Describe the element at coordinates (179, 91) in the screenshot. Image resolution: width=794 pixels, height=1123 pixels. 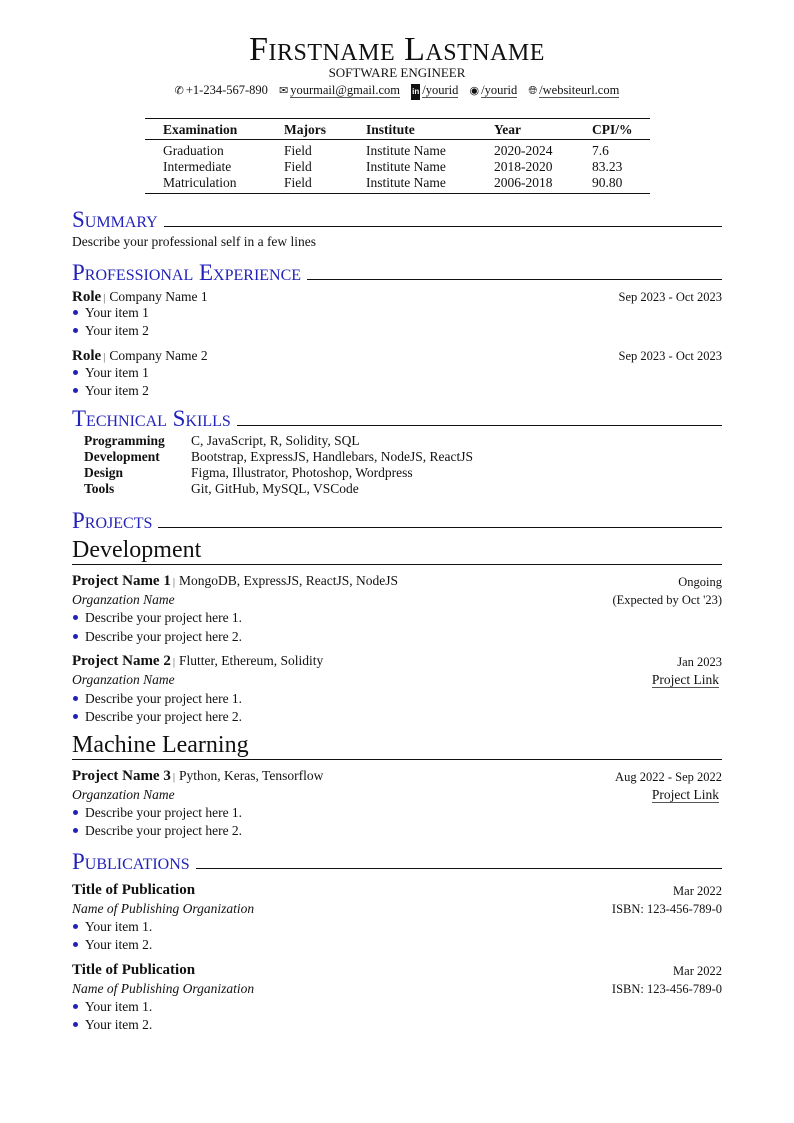
I see `phone-icon: ✆` at that location.